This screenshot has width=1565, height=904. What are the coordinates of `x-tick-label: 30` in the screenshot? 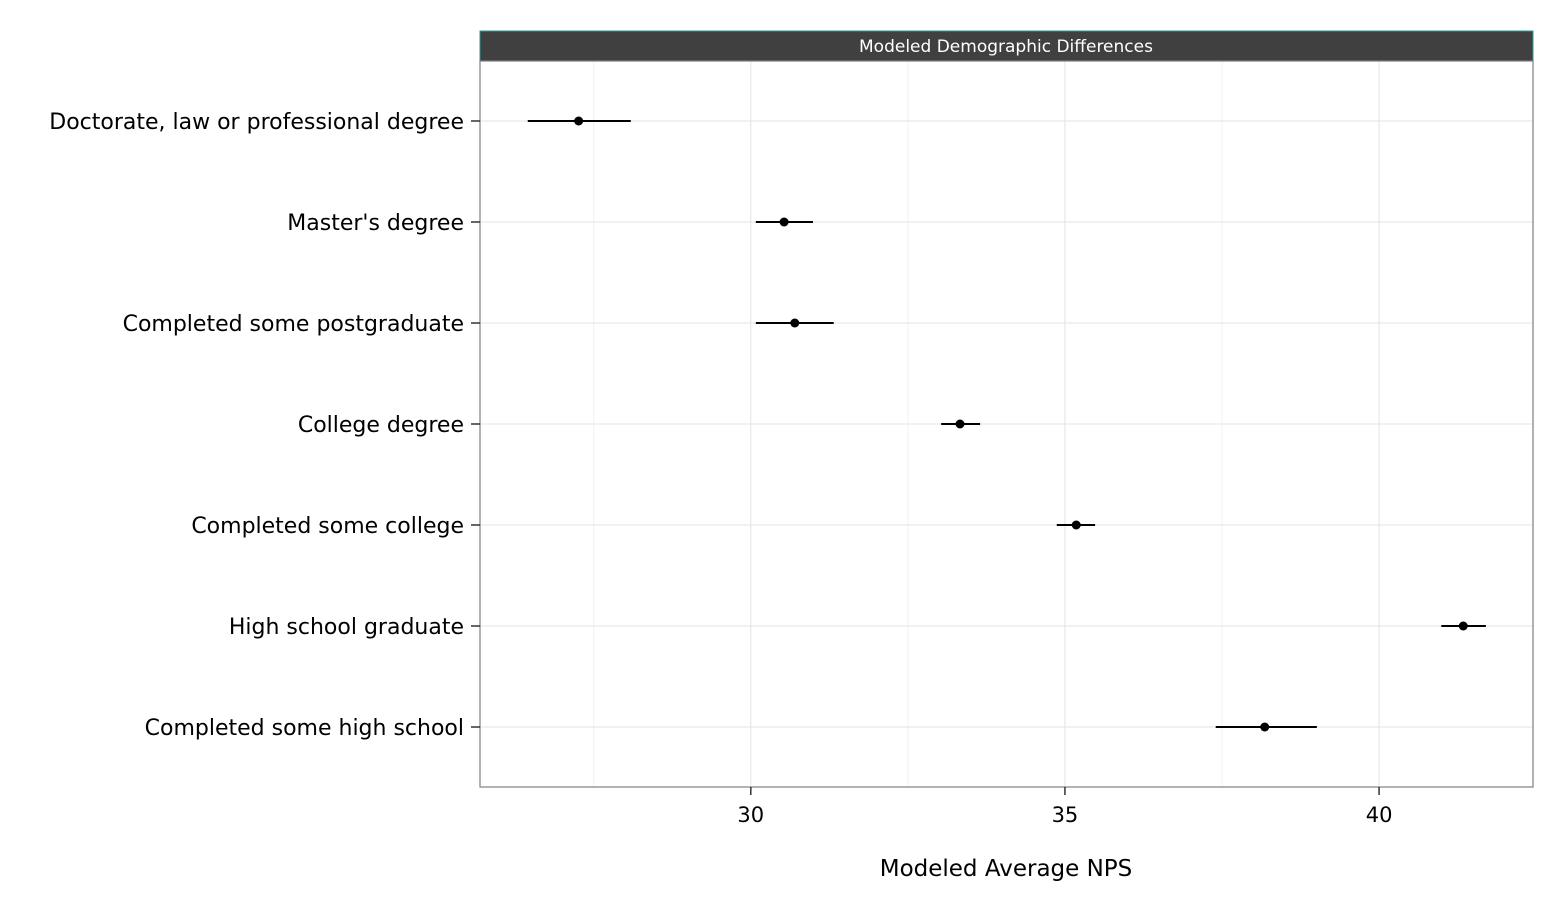 It's located at (750, 815).